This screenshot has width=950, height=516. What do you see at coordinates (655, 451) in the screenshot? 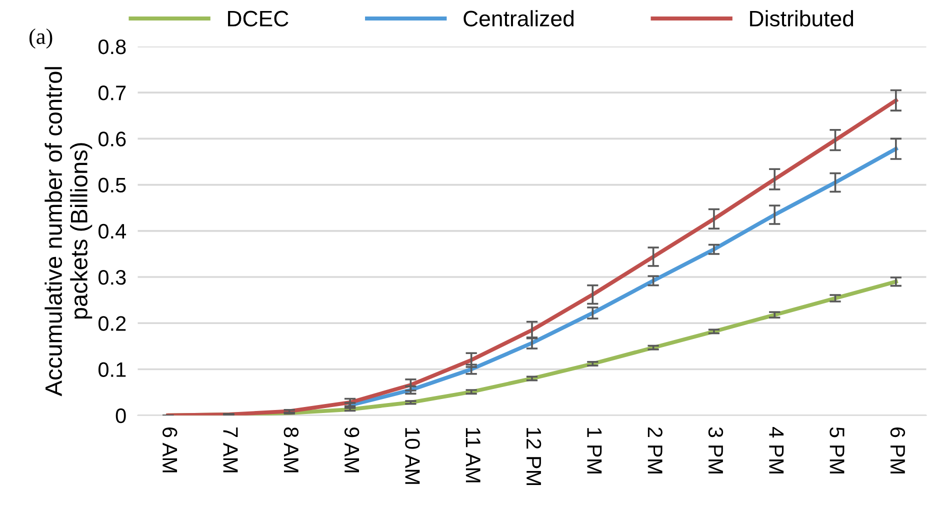
I see `x-tick-label: 2 PM` at bounding box center [655, 451].